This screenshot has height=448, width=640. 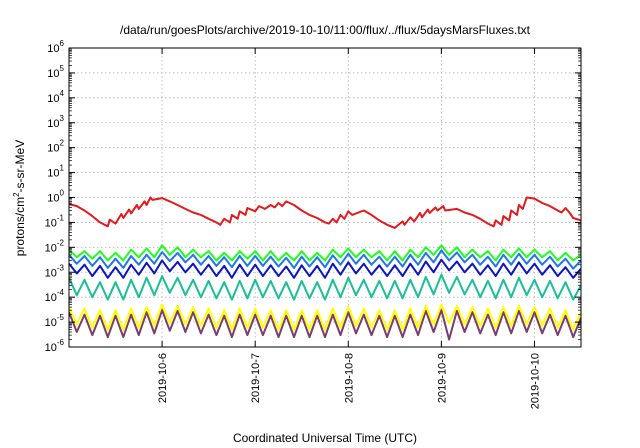 I want to click on y-tick-label: 10⁵, so click(x=55, y=72).